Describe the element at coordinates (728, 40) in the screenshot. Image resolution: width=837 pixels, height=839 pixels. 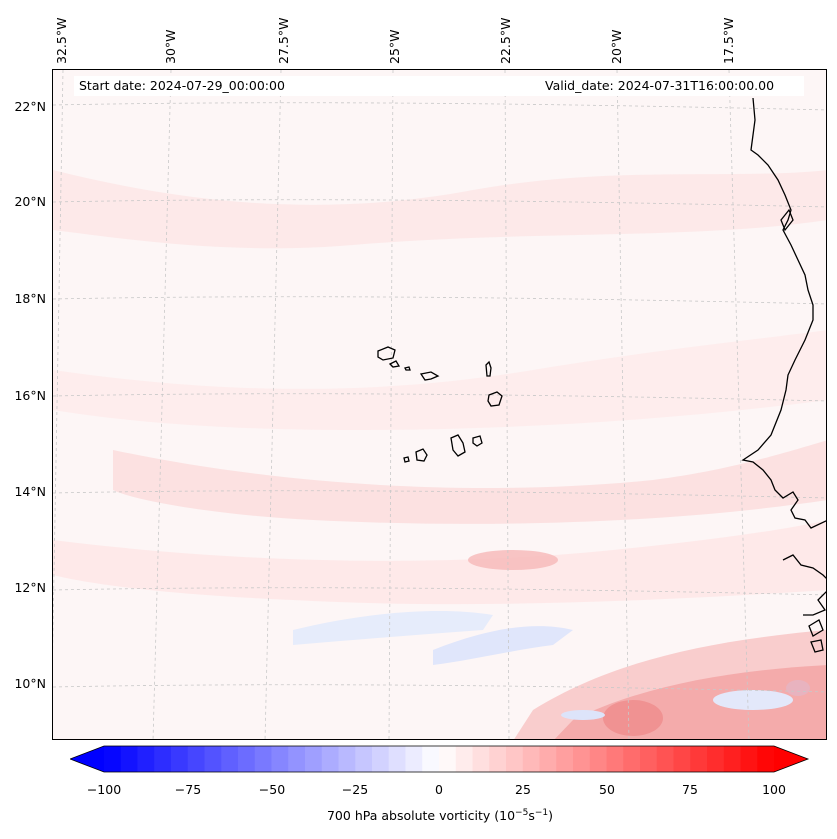
I see `lon-label: 17.5°W` at that location.